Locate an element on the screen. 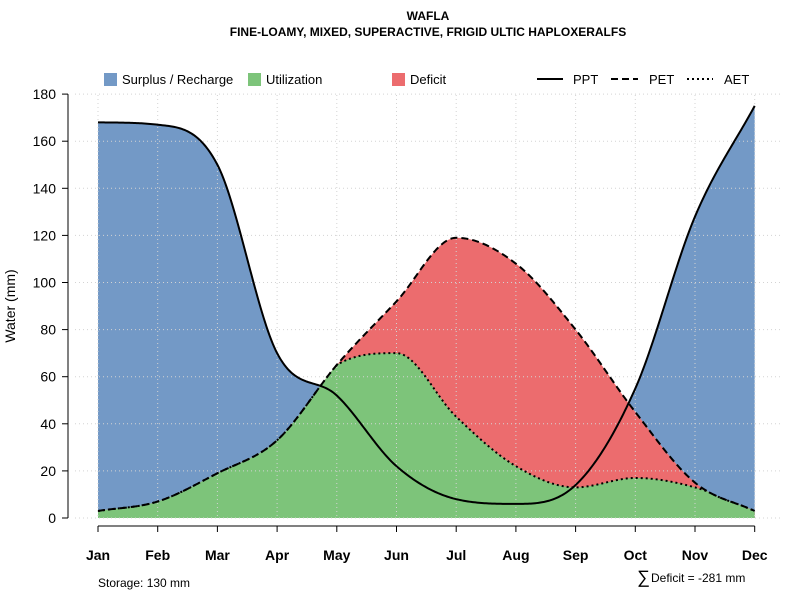 This screenshot has height=600, width=800. x-tick-label: Mar is located at coordinates (217, 555).